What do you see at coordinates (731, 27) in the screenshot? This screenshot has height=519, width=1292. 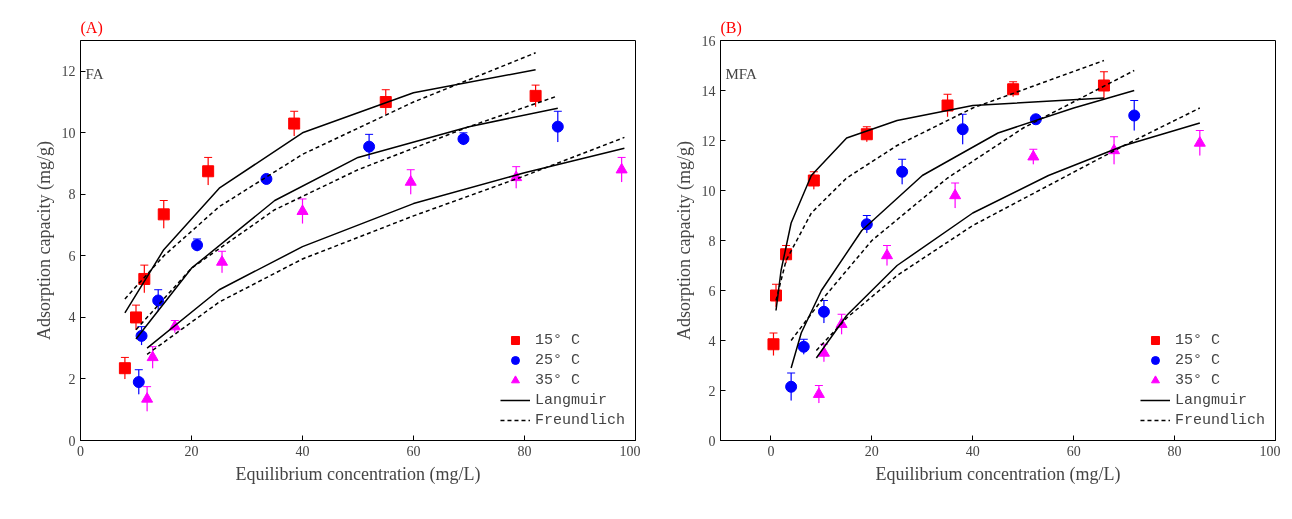 I see `chart-title: (B)` at bounding box center [731, 27].